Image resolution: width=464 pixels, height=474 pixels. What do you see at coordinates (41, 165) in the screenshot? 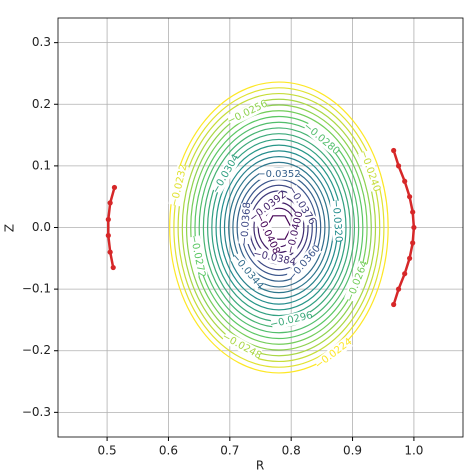
I see `y-tick-label: 0.1` at bounding box center [41, 165].